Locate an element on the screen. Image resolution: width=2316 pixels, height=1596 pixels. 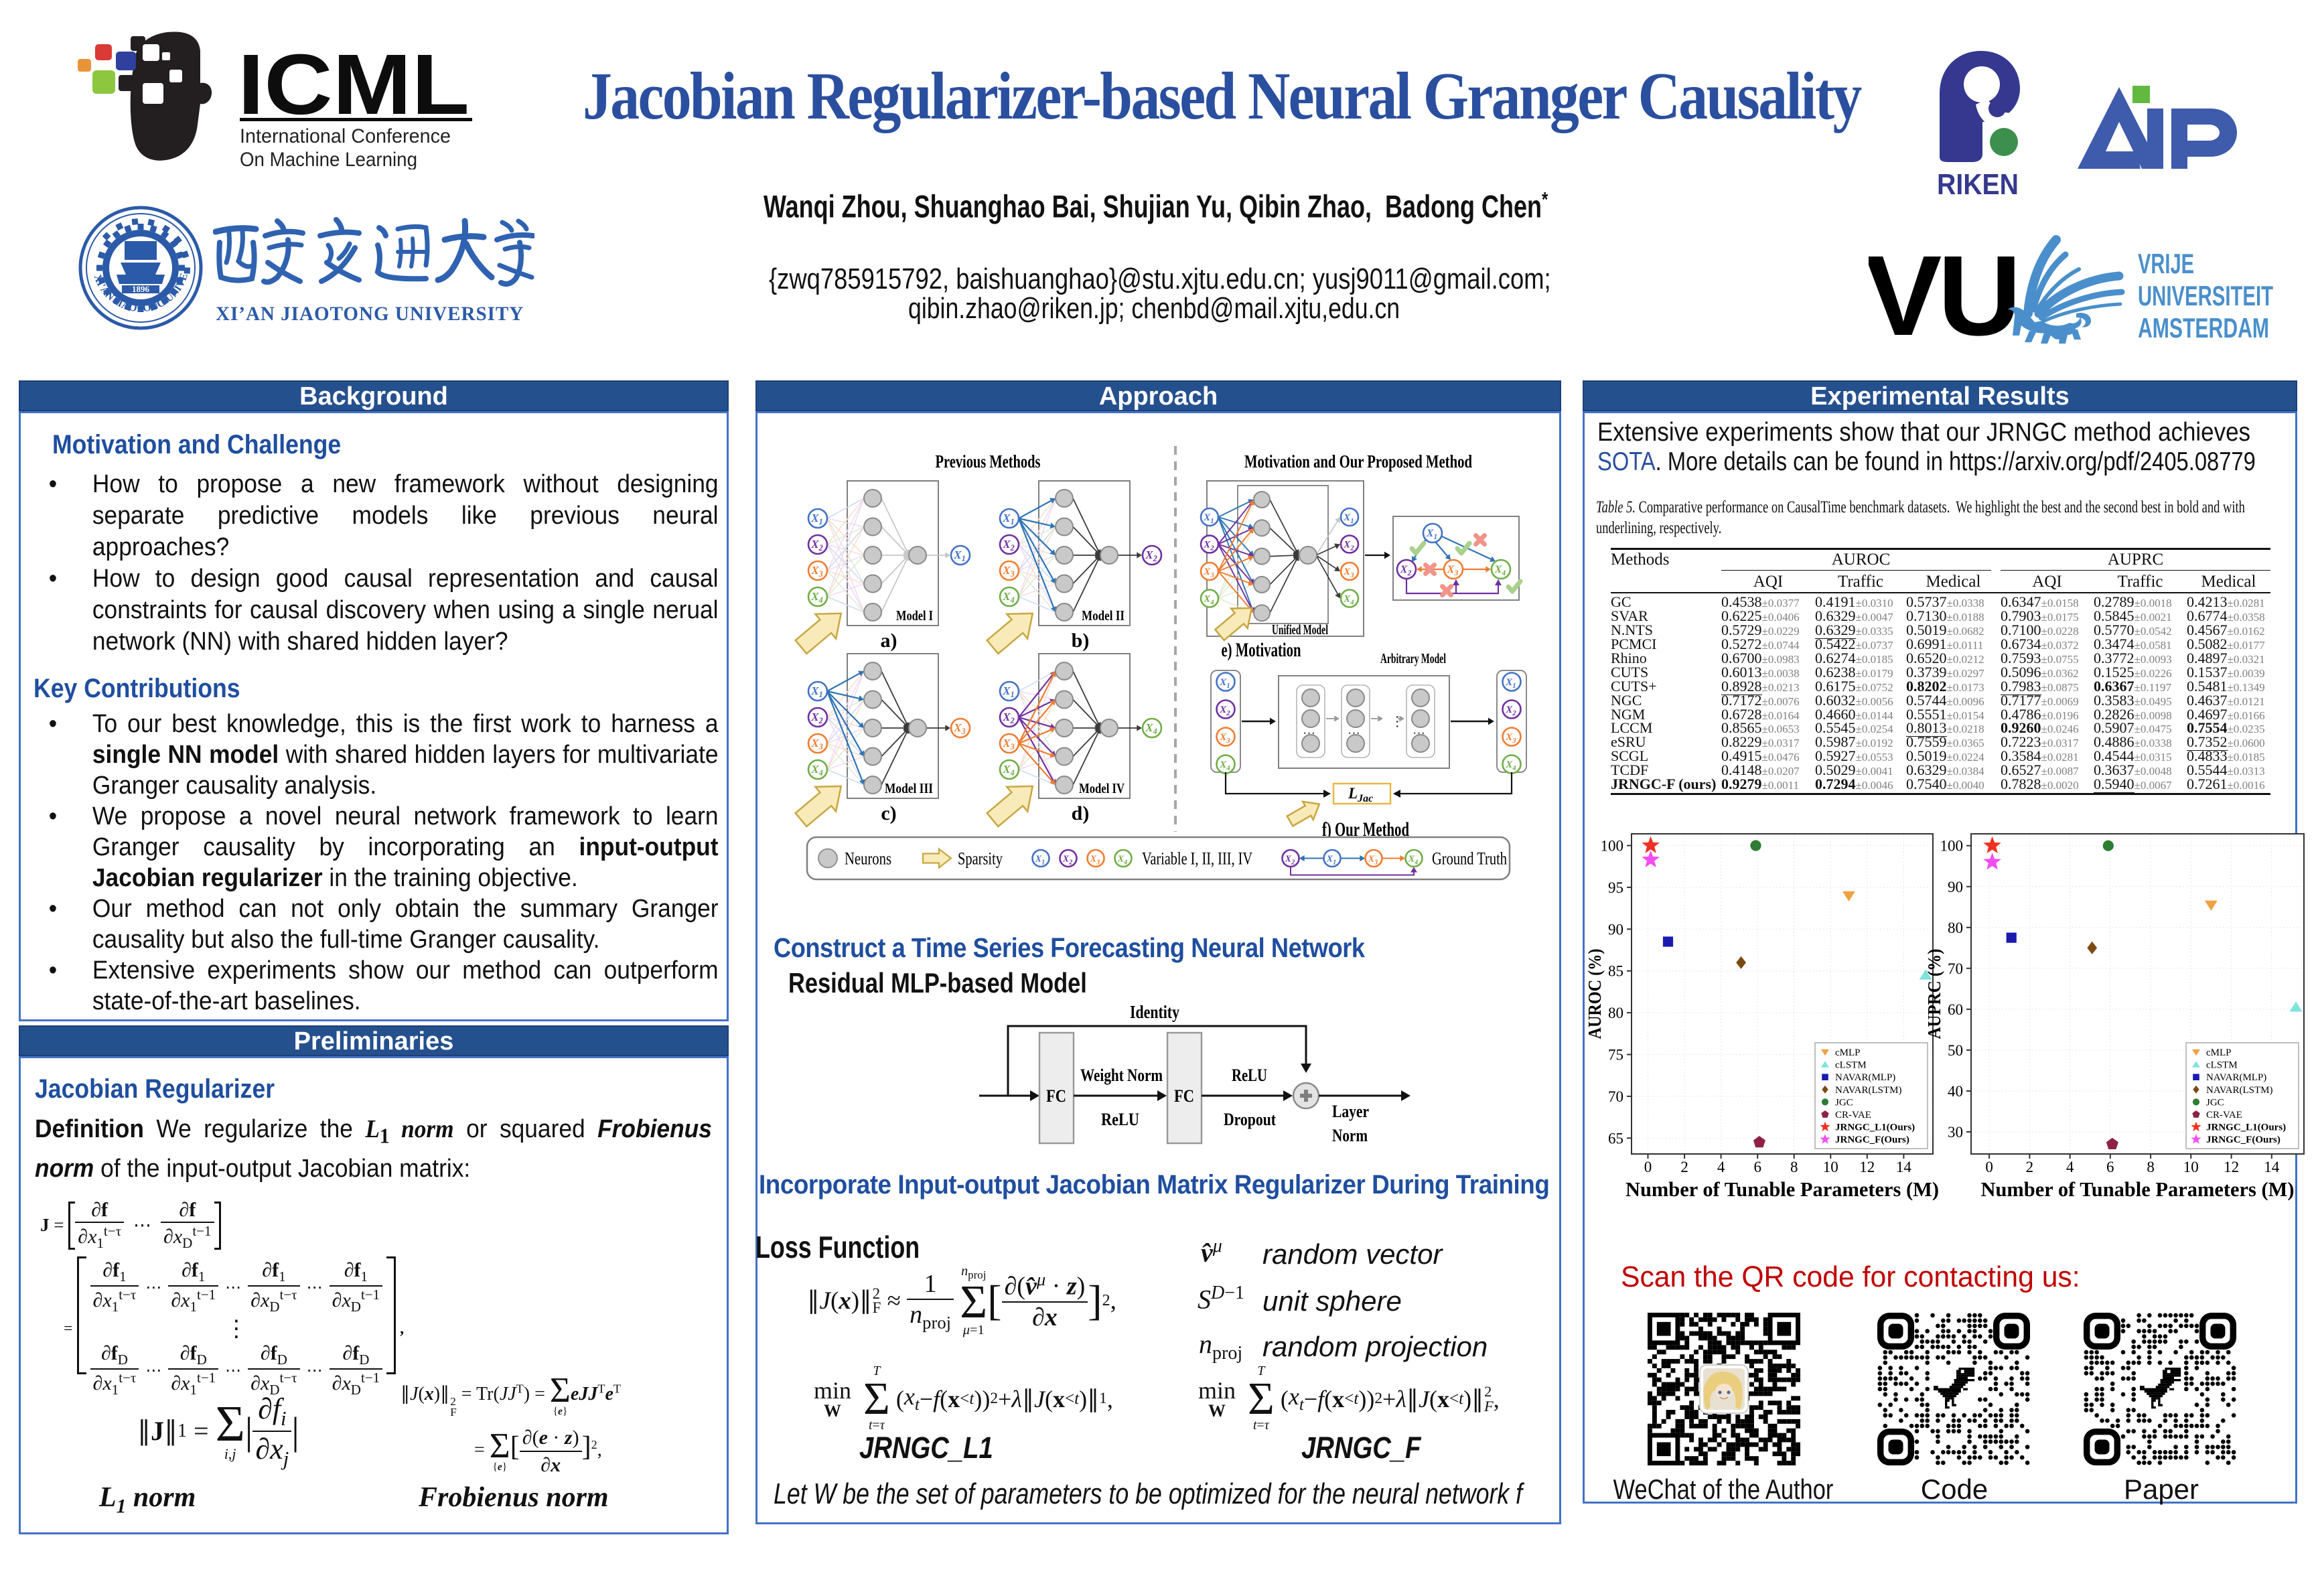
svg-text: 60 is located at coordinates (1955, 1009).